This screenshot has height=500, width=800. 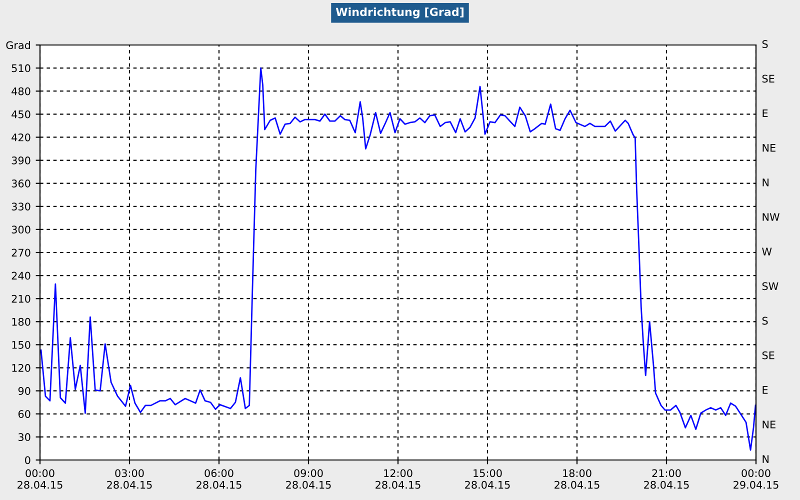 What do you see at coordinates (308, 479) in the screenshot?
I see `x-tick-label: 09:00 28.04.15` at bounding box center [308, 479].